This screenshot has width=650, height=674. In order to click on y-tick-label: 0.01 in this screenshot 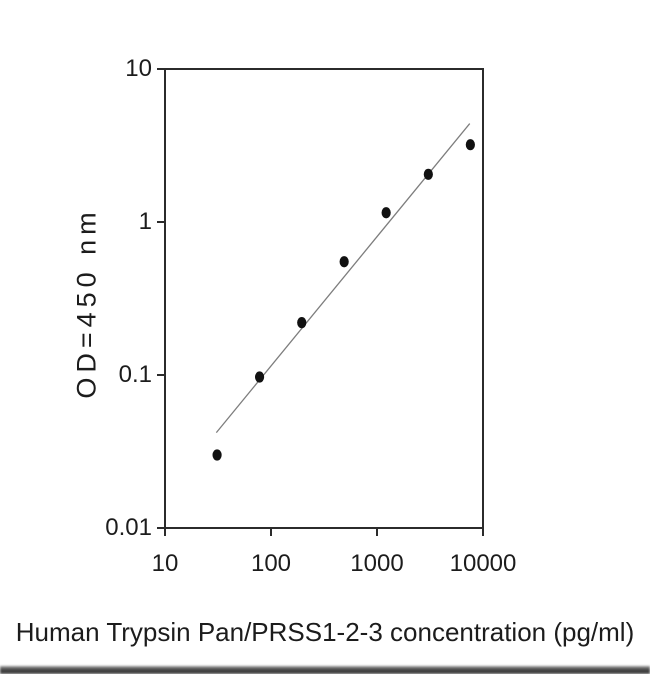, I will do `click(128, 527)`.